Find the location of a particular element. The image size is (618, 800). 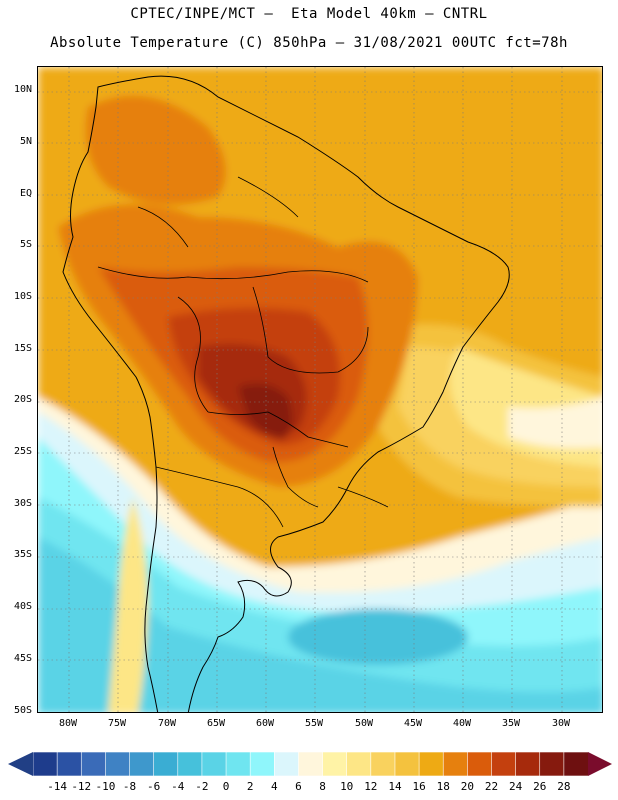

lon-label: 45W is located at coordinates (413, 723).